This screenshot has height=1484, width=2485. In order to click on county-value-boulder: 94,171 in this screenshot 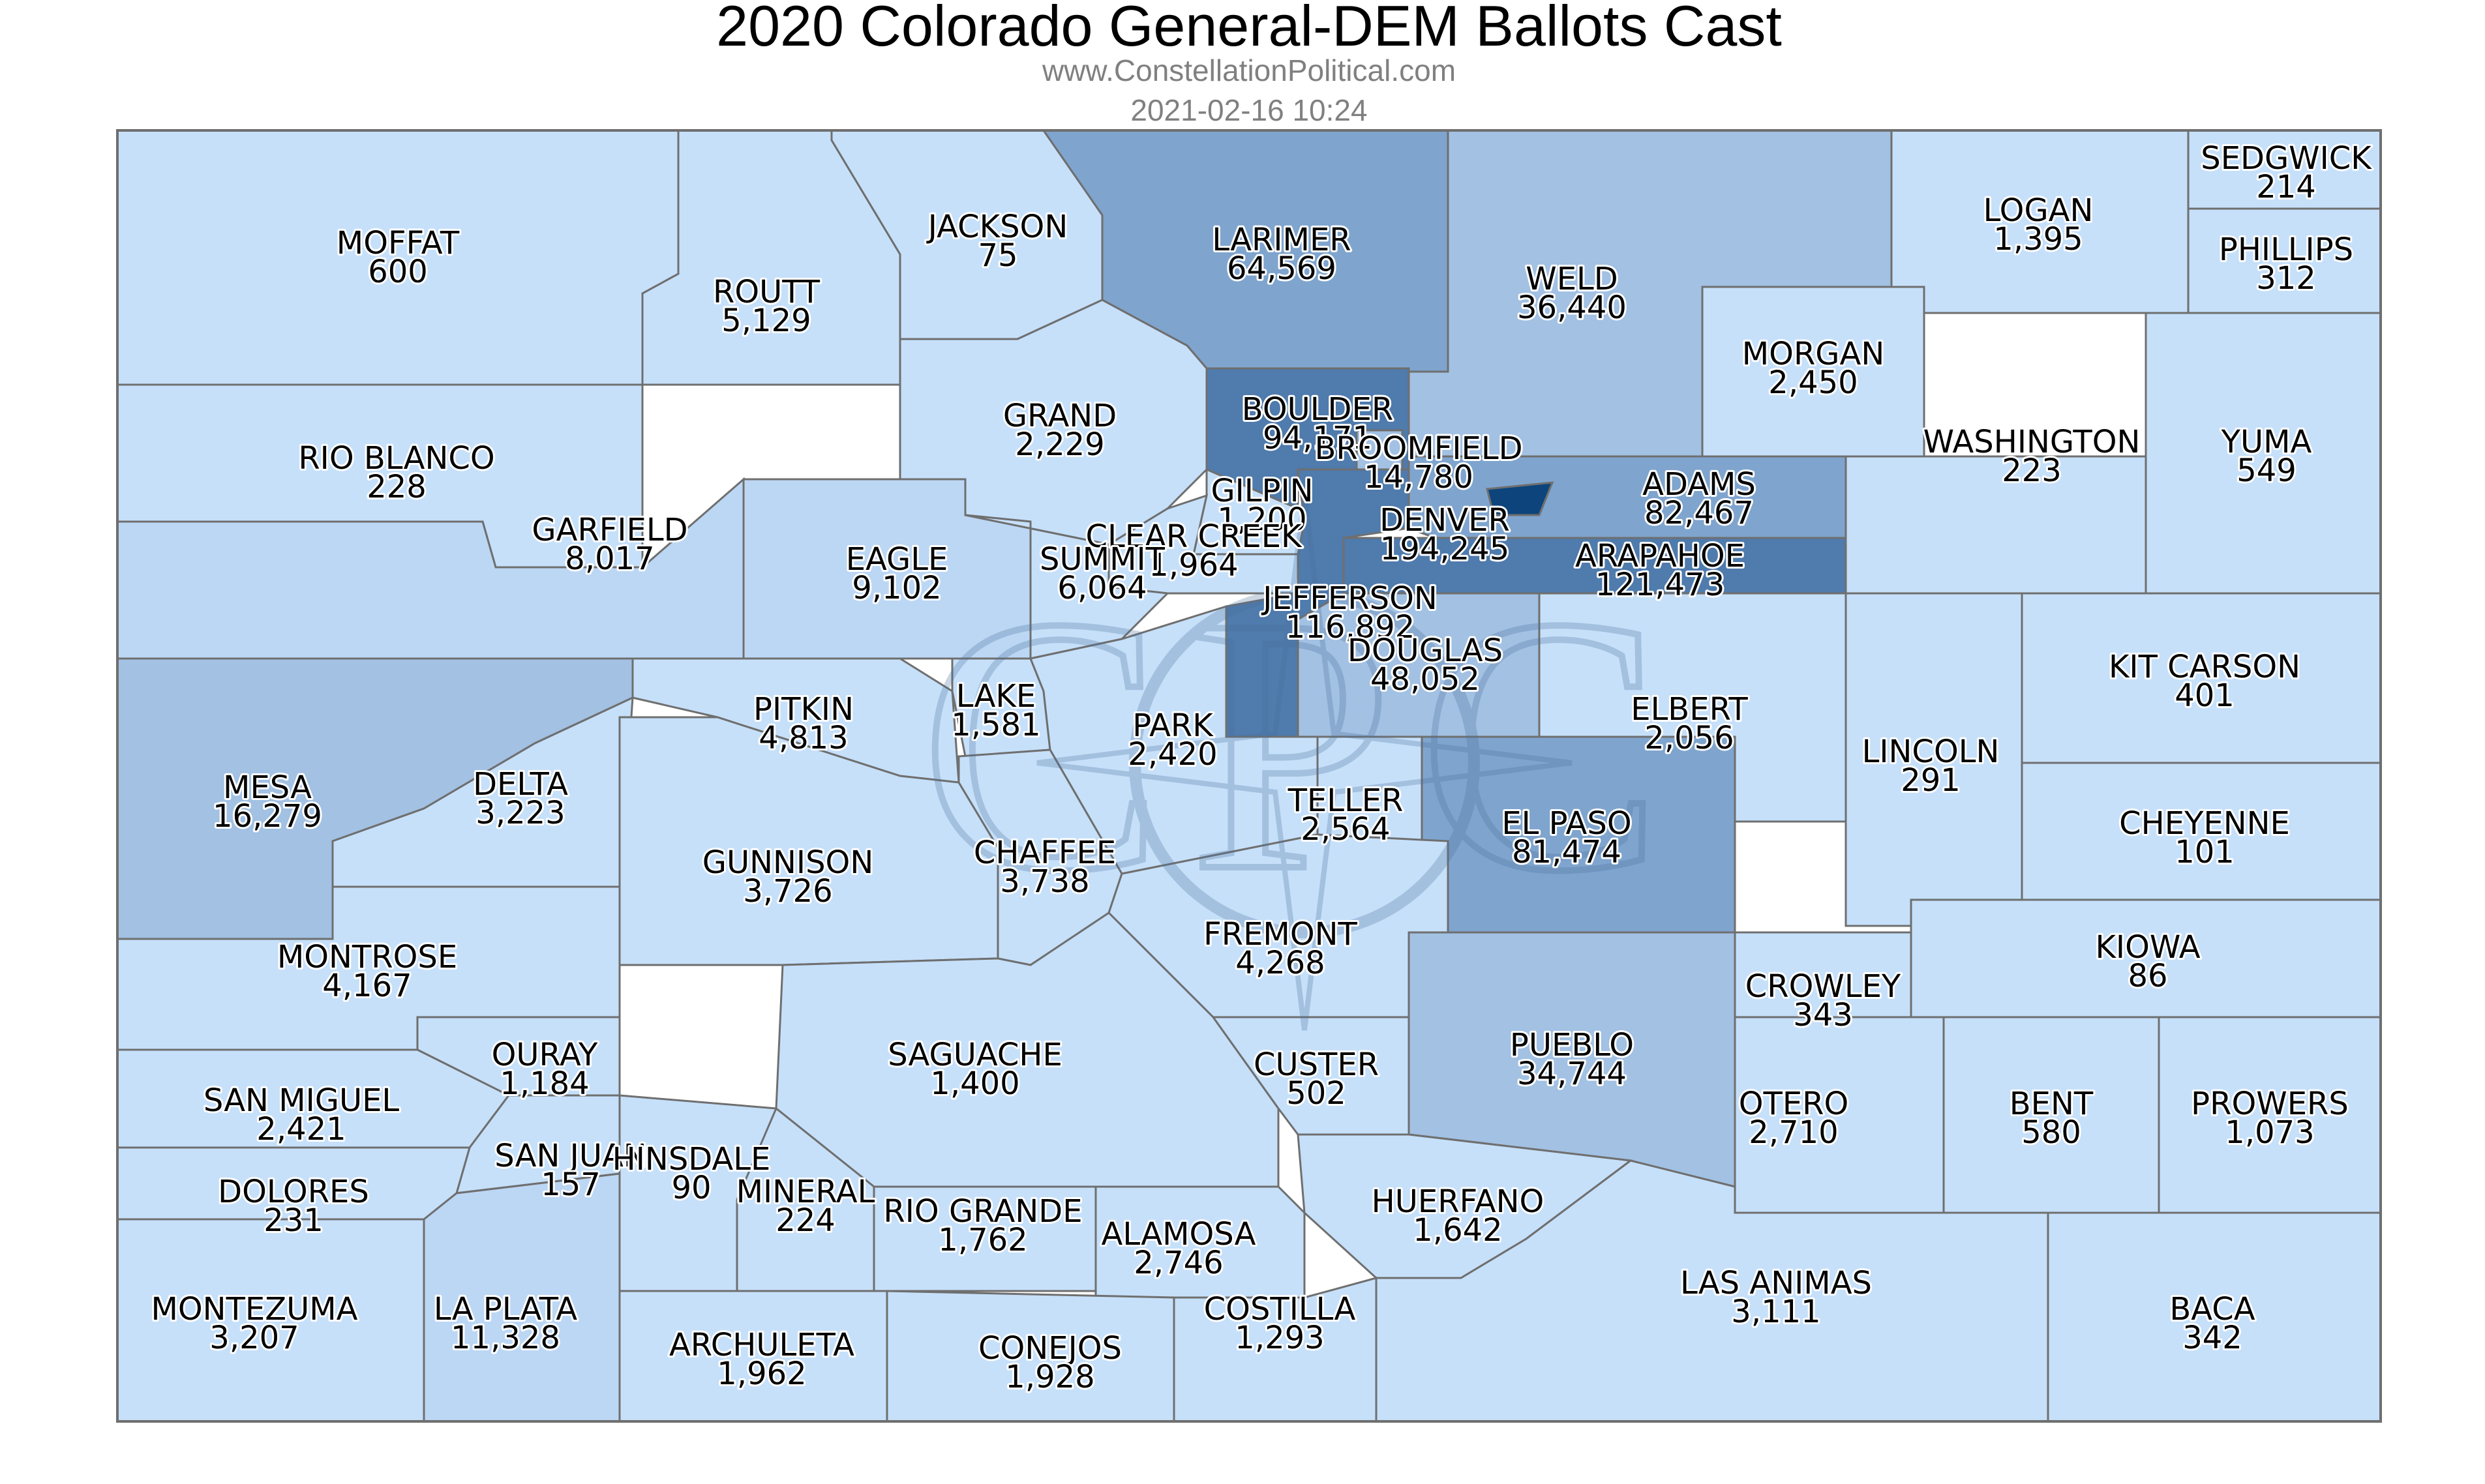, I will do `click(1318, 438)`.